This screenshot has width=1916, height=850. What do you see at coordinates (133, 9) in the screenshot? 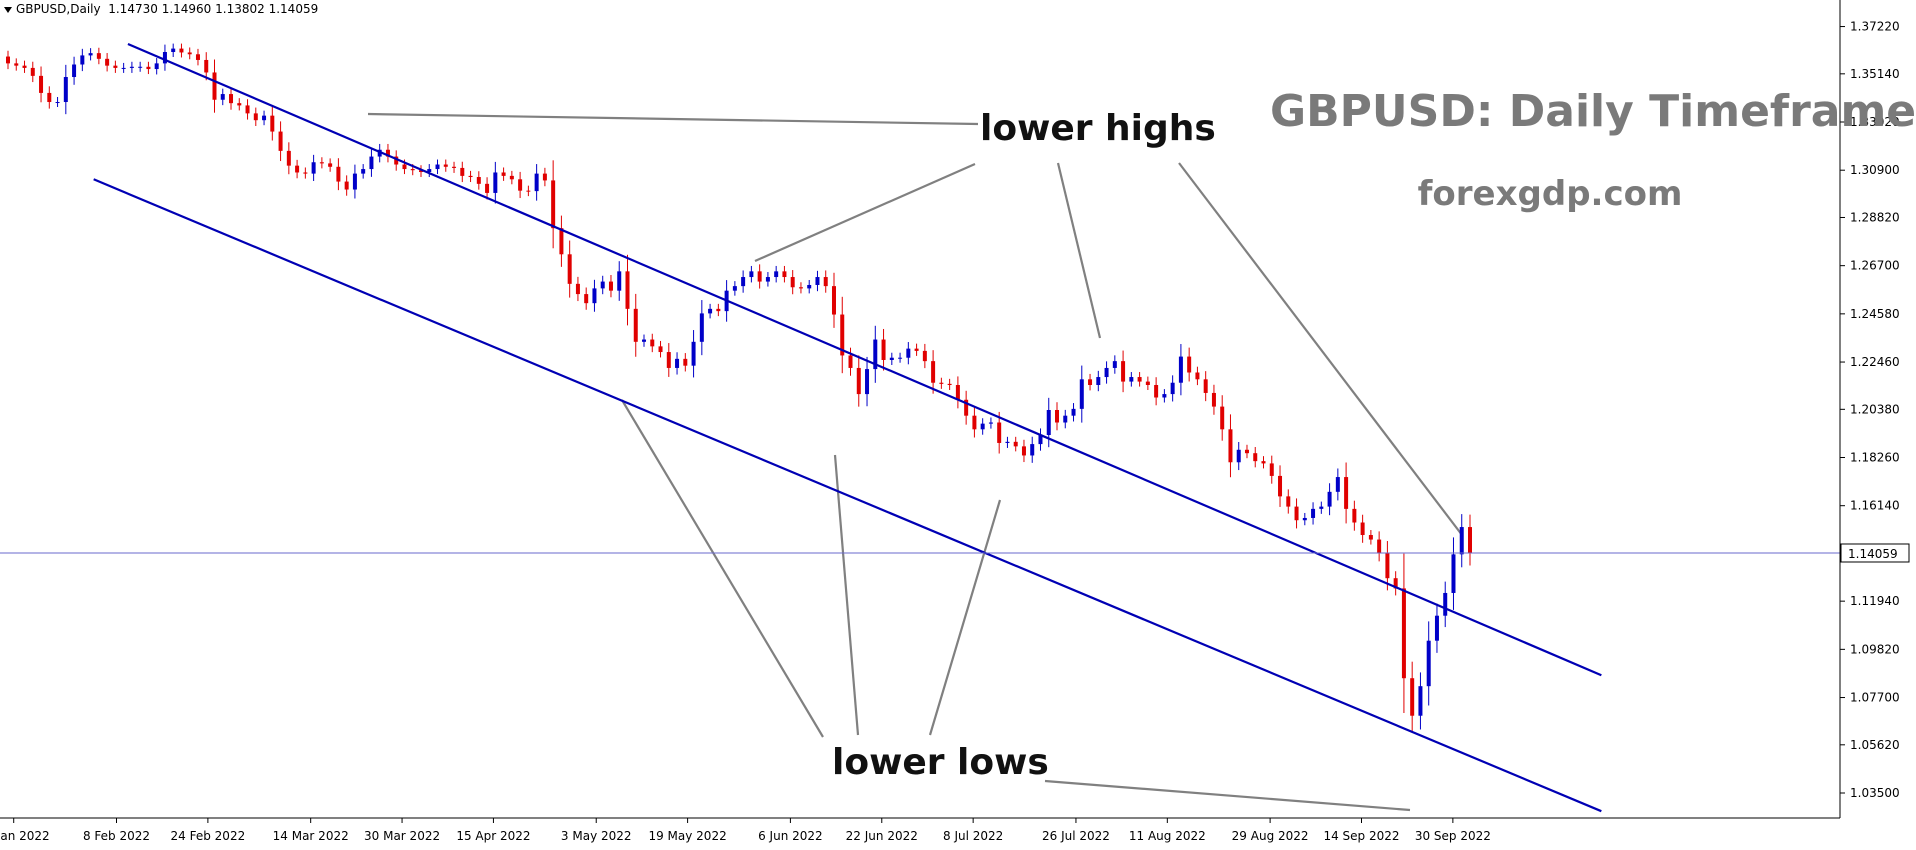
I see `header-open: 1.14730` at bounding box center [133, 9].